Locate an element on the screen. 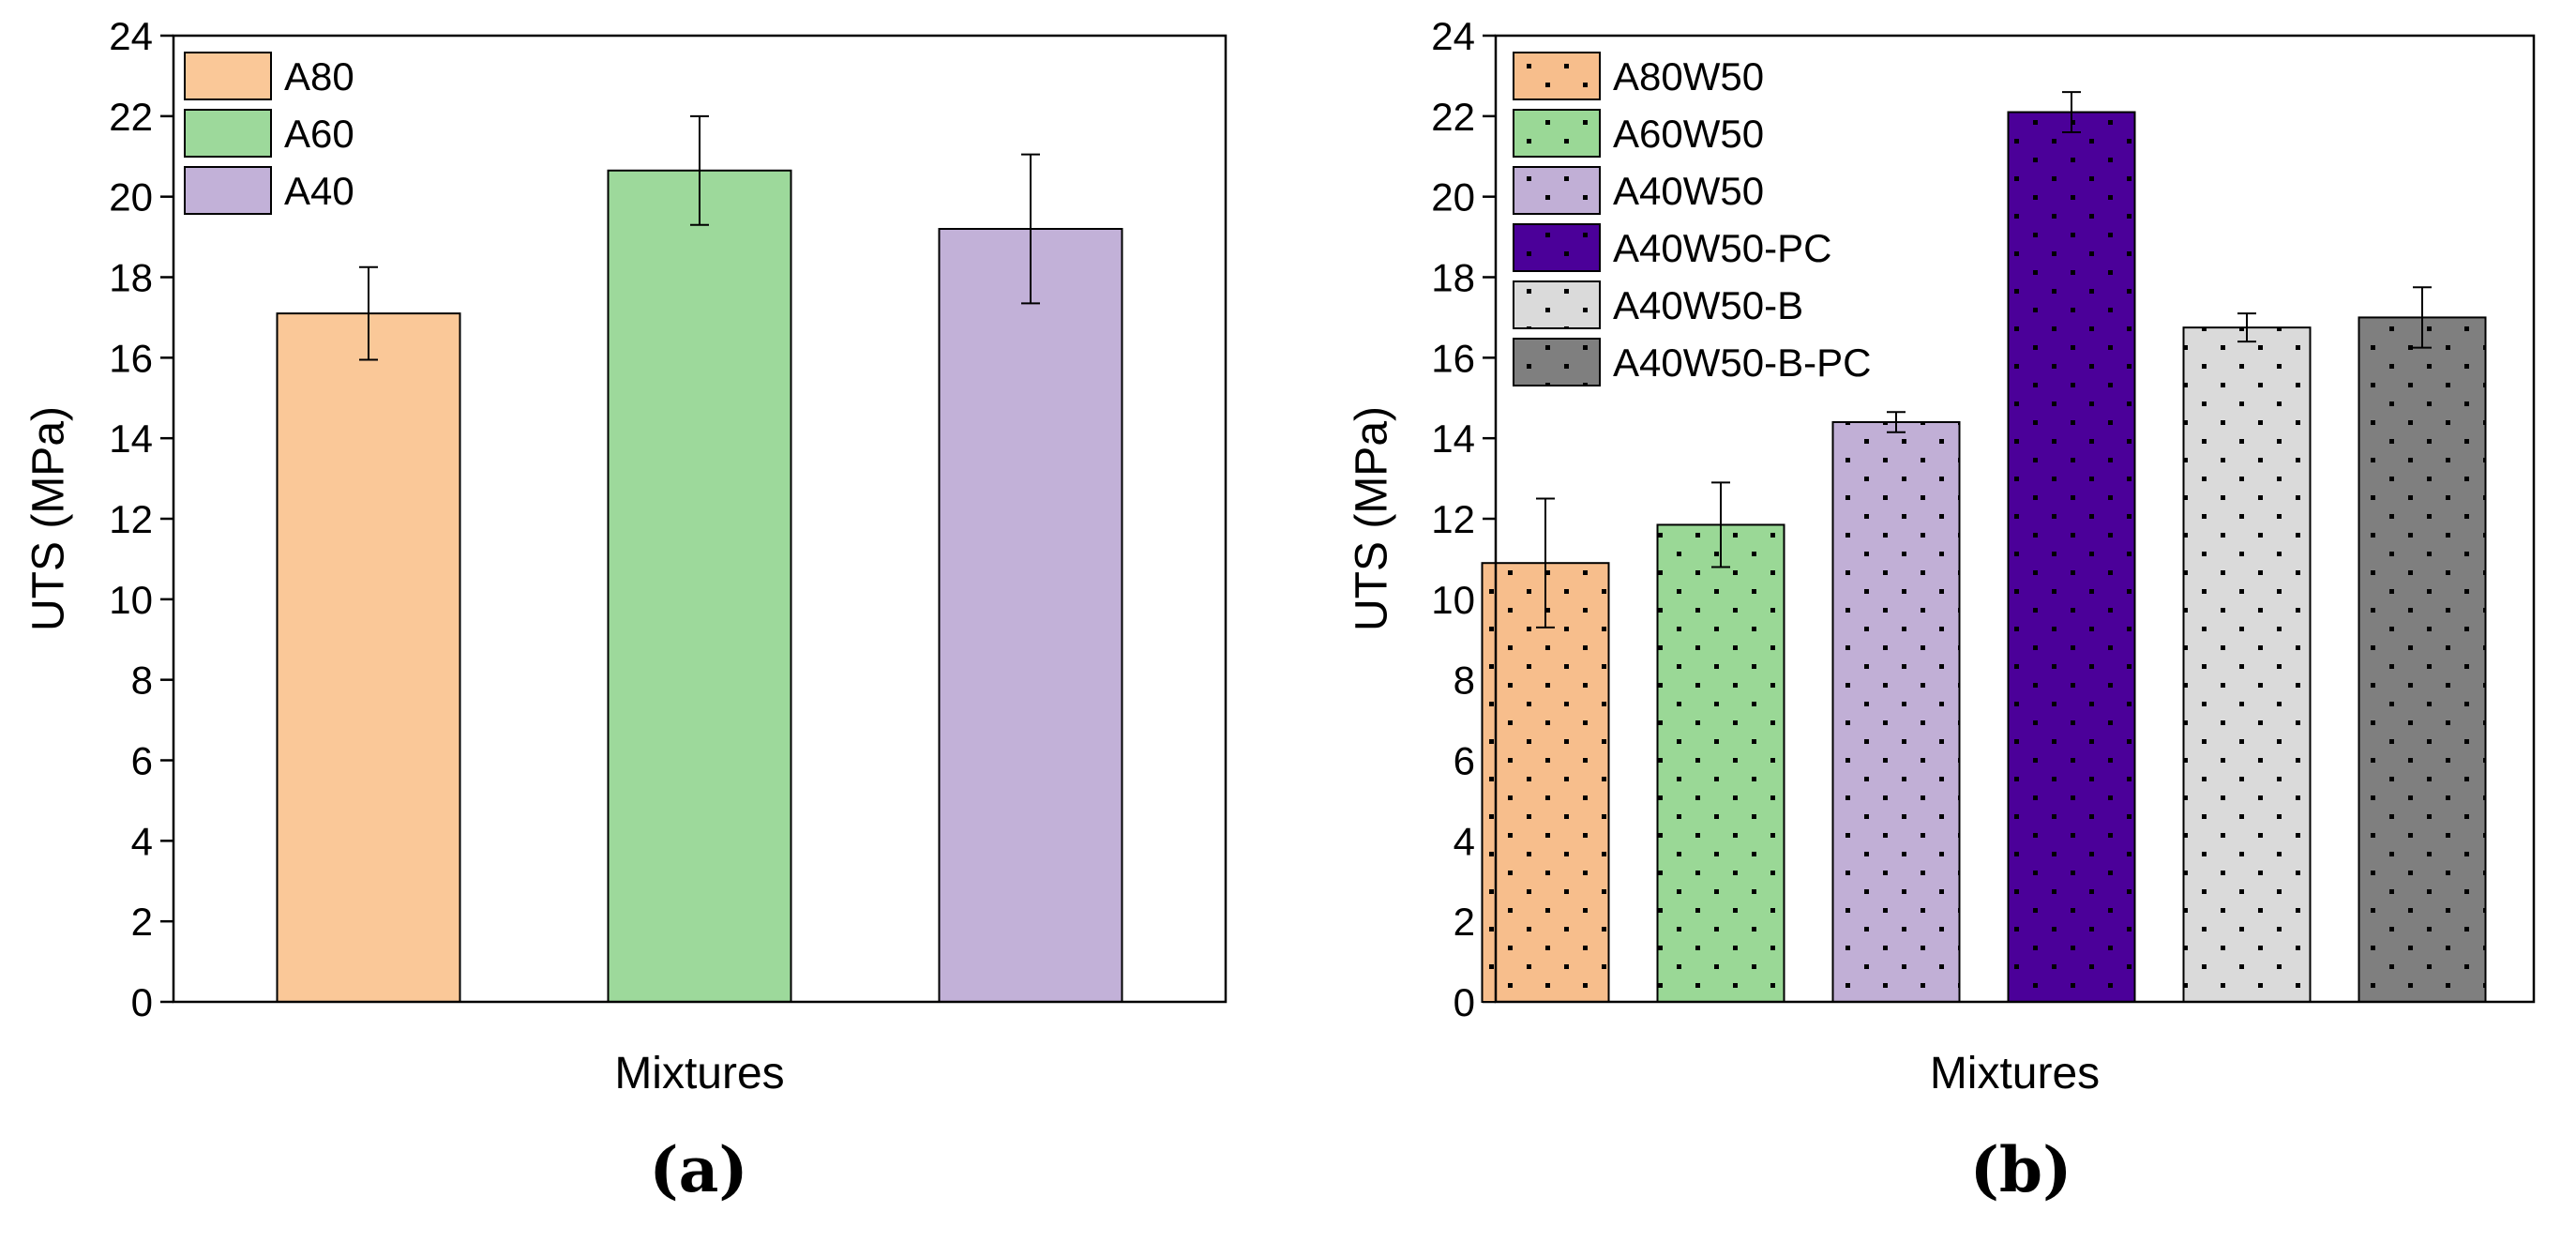  legend-label: A40W50 is located at coordinates (1688, 191).